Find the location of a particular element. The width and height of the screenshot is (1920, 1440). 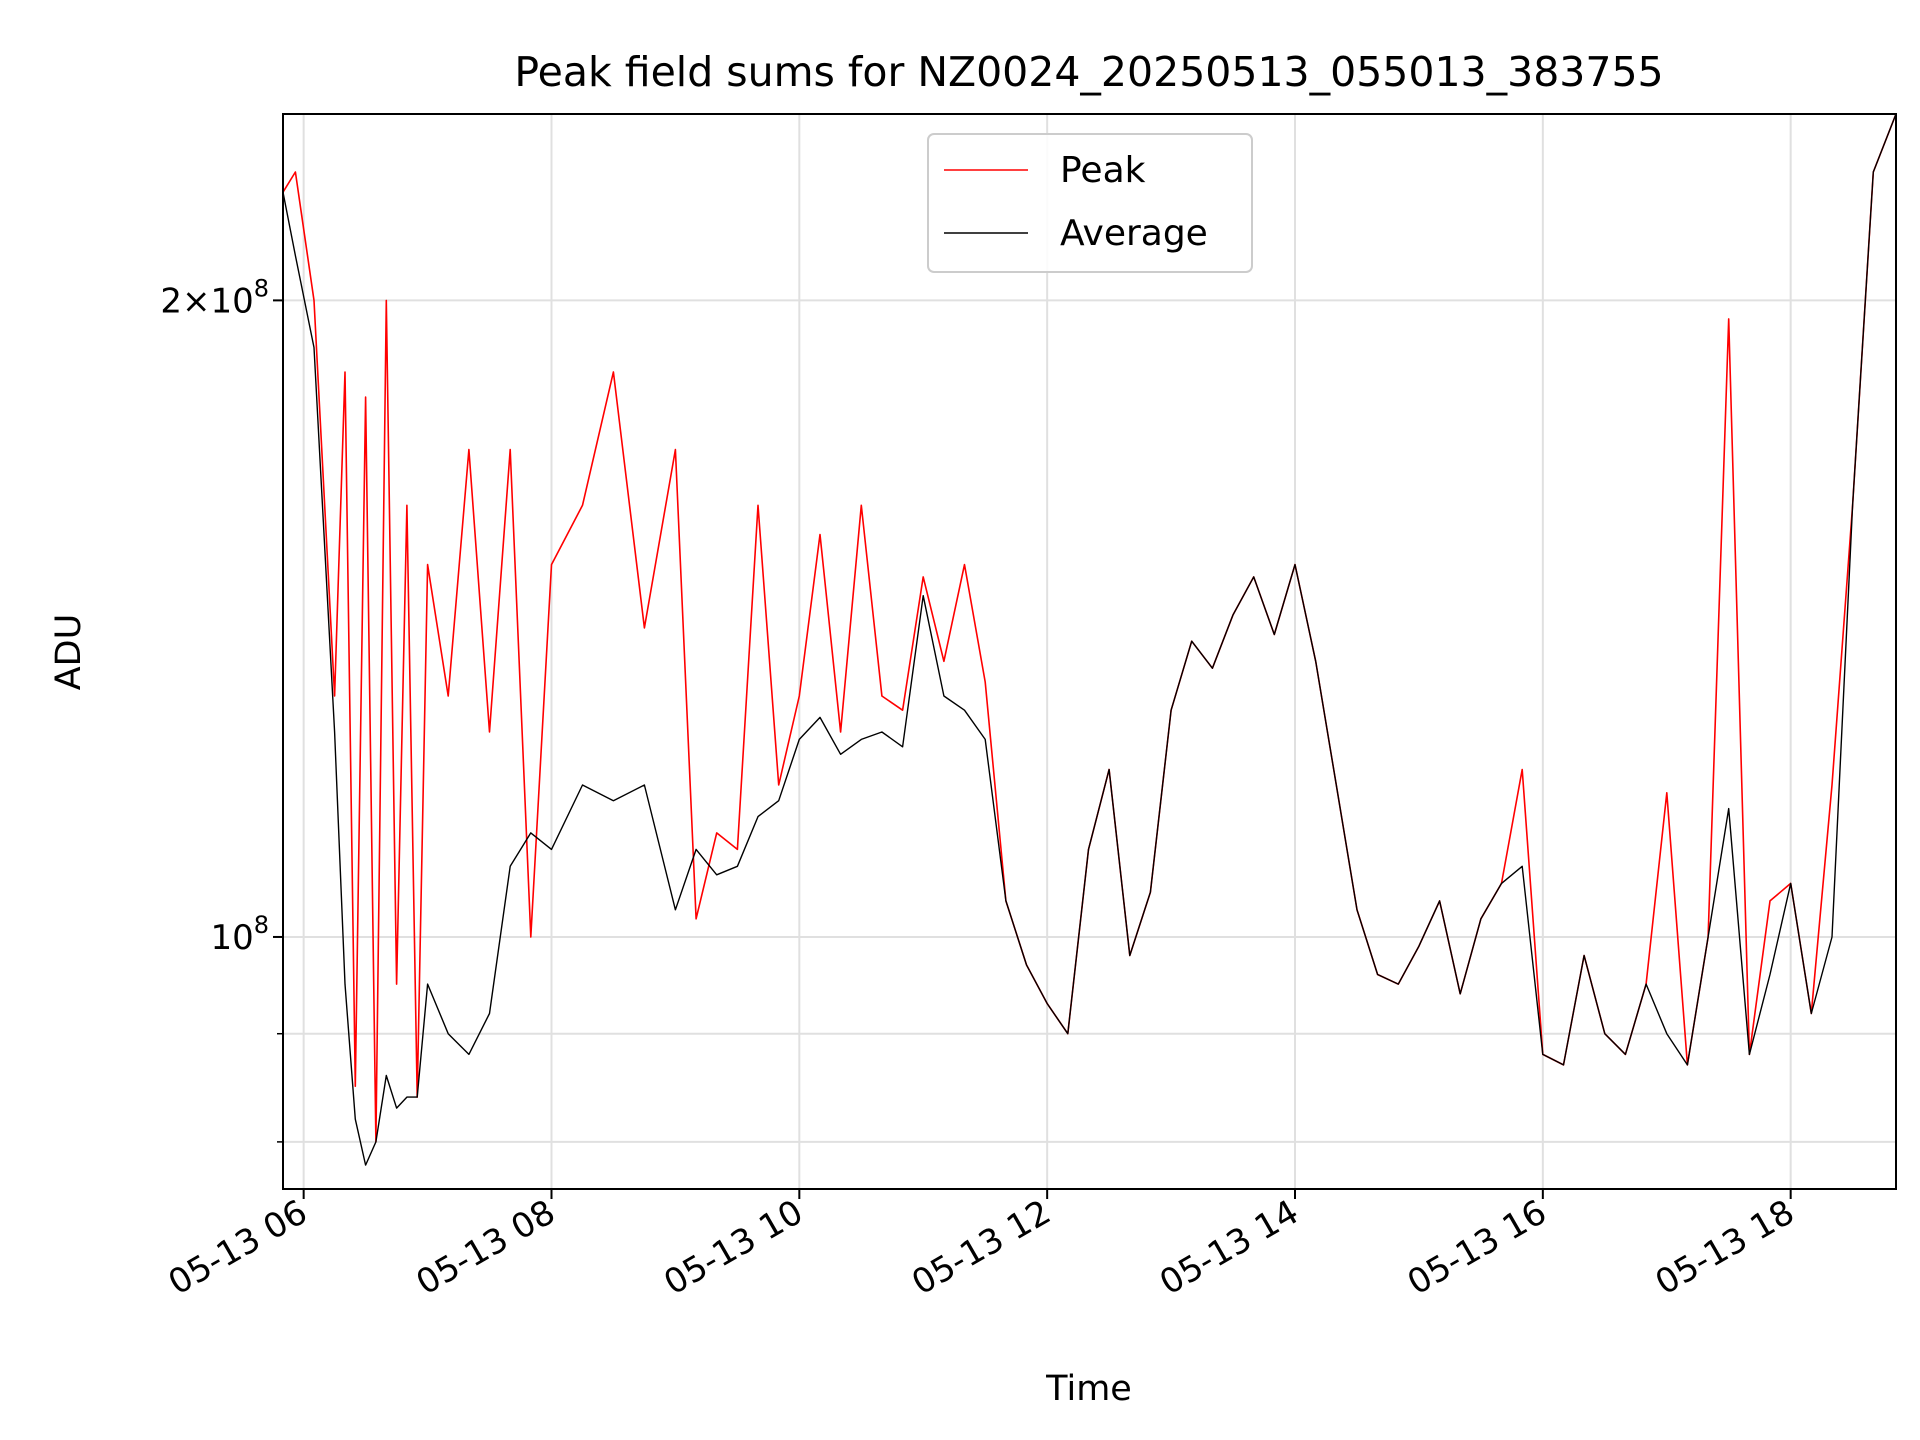

y-tick-label: 108 is located at coordinates (239, 934).